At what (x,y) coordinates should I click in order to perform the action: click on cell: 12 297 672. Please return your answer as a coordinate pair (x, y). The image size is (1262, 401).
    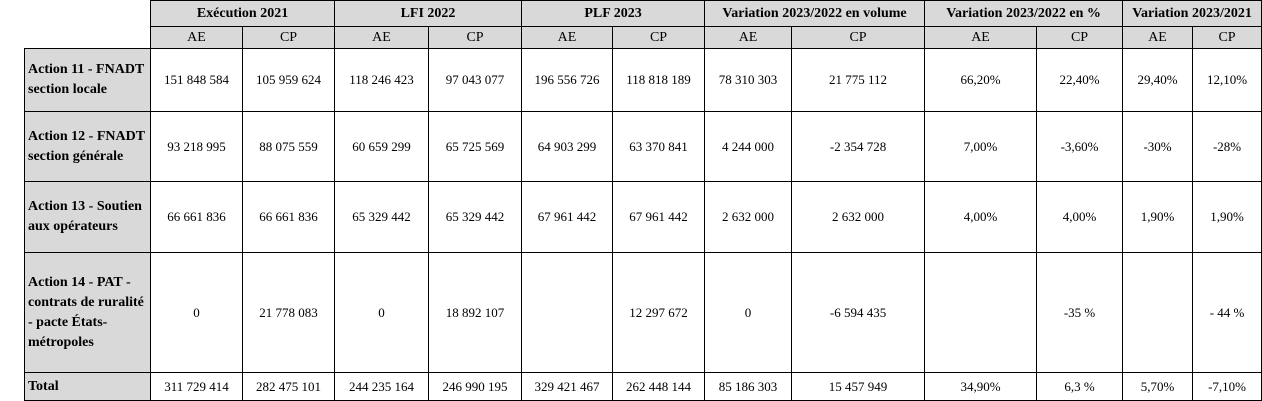
    Looking at the image, I should click on (659, 312).